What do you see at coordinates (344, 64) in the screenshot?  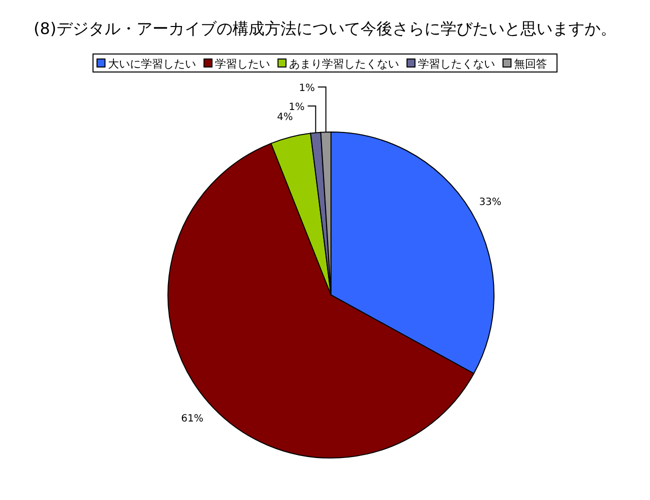 I see `legend-label: あまり学習したくない` at bounding box center [344, 64].